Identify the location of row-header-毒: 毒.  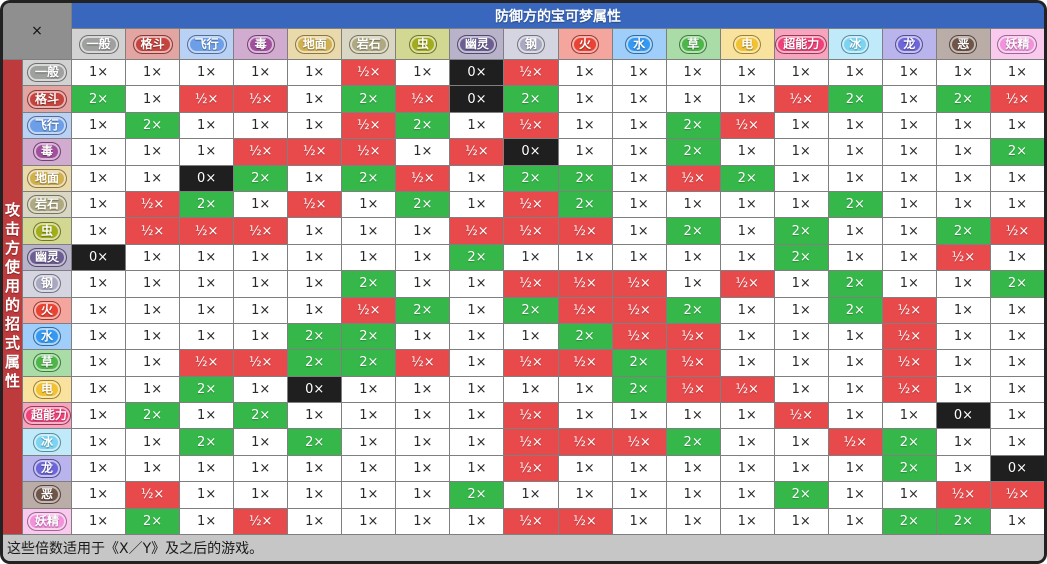
(47, 152).